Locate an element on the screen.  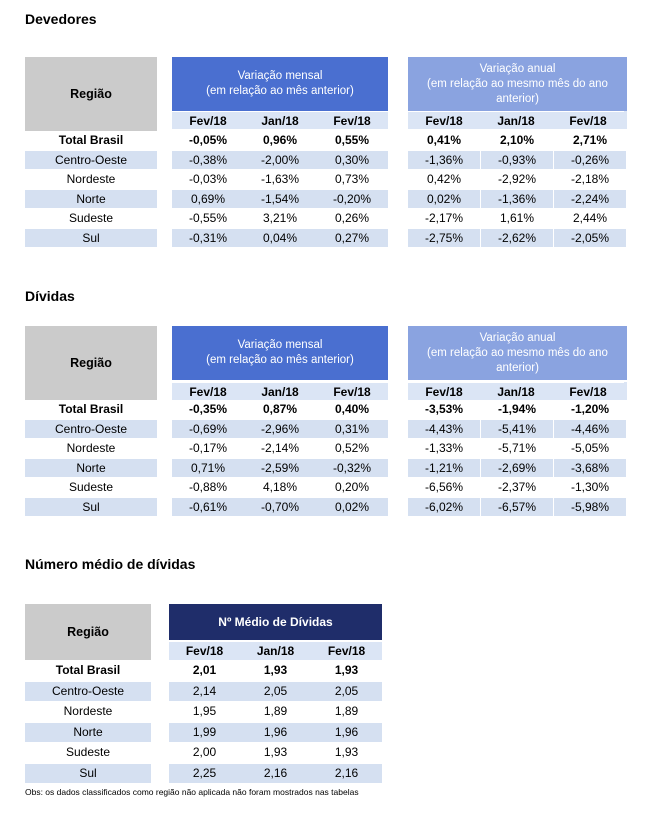
table-cell-wrap: -4,46% is located at coordinates (590, 428).